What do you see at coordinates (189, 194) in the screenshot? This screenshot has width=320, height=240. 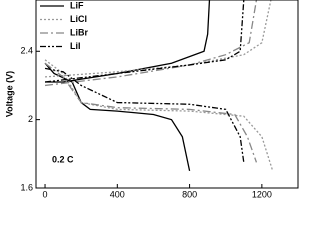 I see `x-tick-label: 800` at bounding box center [189, 194].